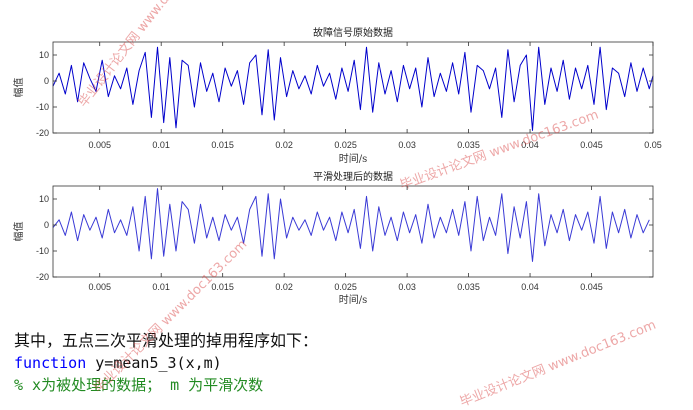  Describe the element at coordinates (653, 145) in the screenshot. I see `x-tick-label: 0.05` at that location.